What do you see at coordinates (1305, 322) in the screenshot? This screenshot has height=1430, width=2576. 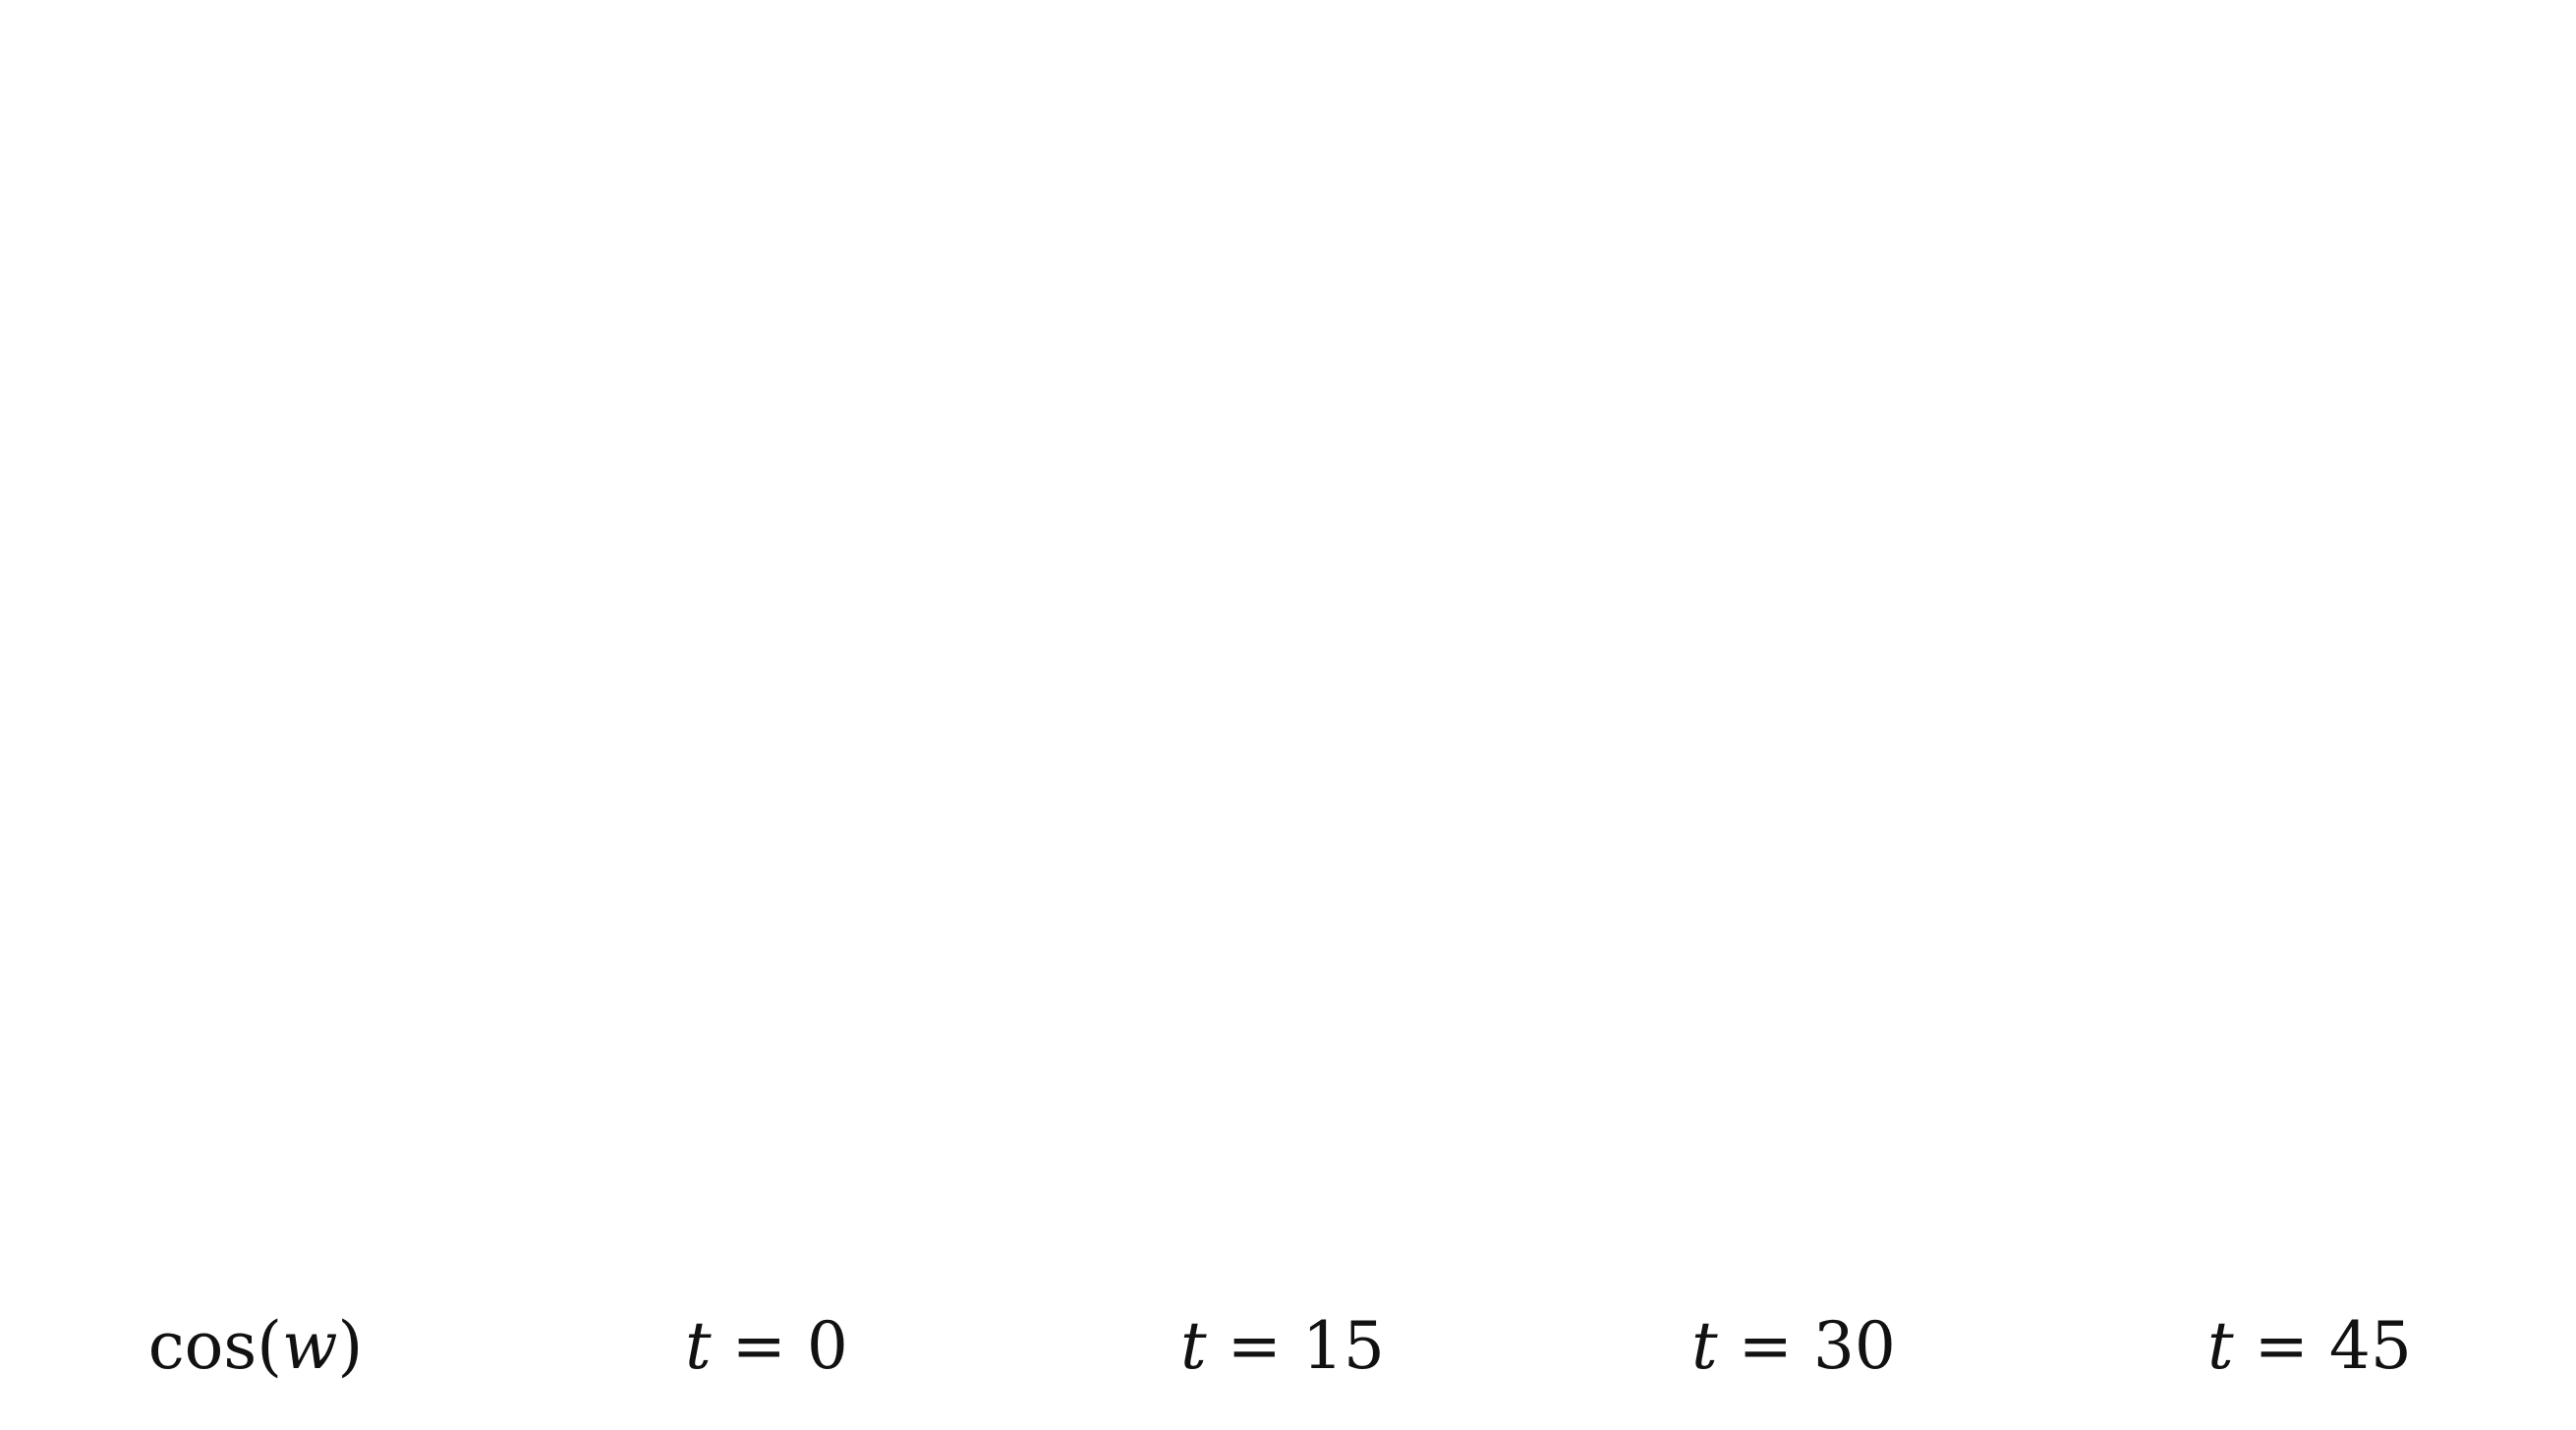 I see `blob-t15-row1` at bounding box center [1305, 322].